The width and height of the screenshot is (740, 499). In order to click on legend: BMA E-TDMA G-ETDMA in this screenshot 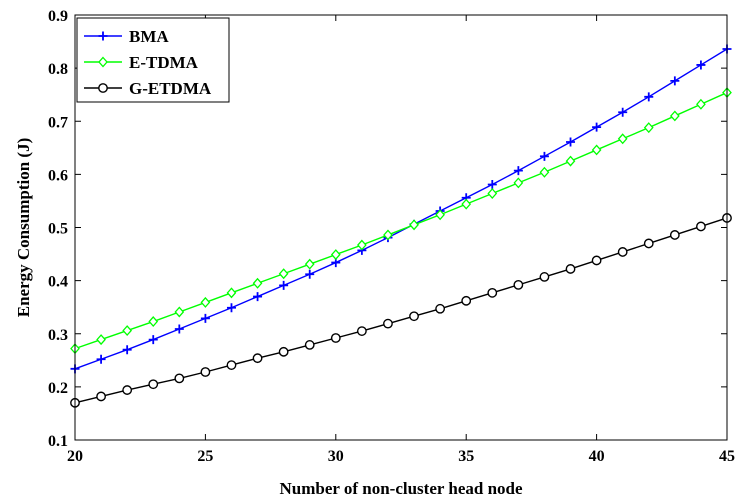, I will do `click(153, 60)`.